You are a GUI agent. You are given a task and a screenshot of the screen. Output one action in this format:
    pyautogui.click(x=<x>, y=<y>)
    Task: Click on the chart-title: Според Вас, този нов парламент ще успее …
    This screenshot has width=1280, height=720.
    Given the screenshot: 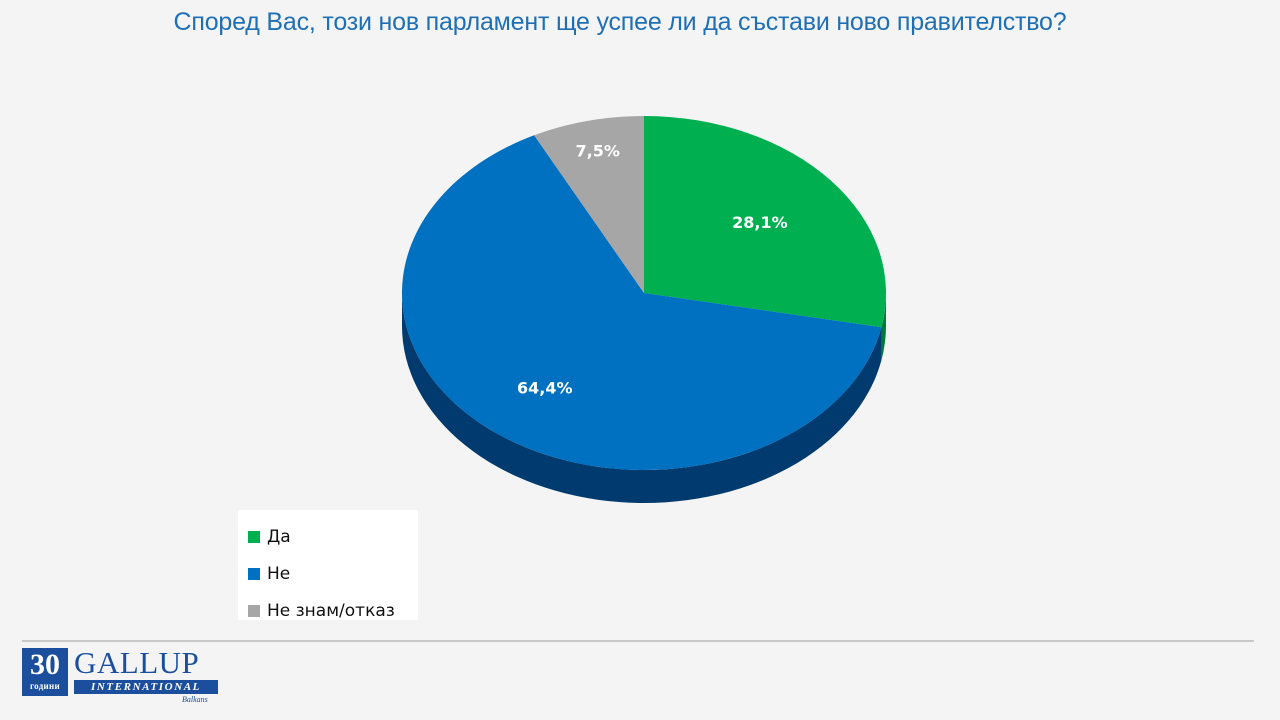 What is the action you would take?
    pyautogui.click(x=620, y=22)
    